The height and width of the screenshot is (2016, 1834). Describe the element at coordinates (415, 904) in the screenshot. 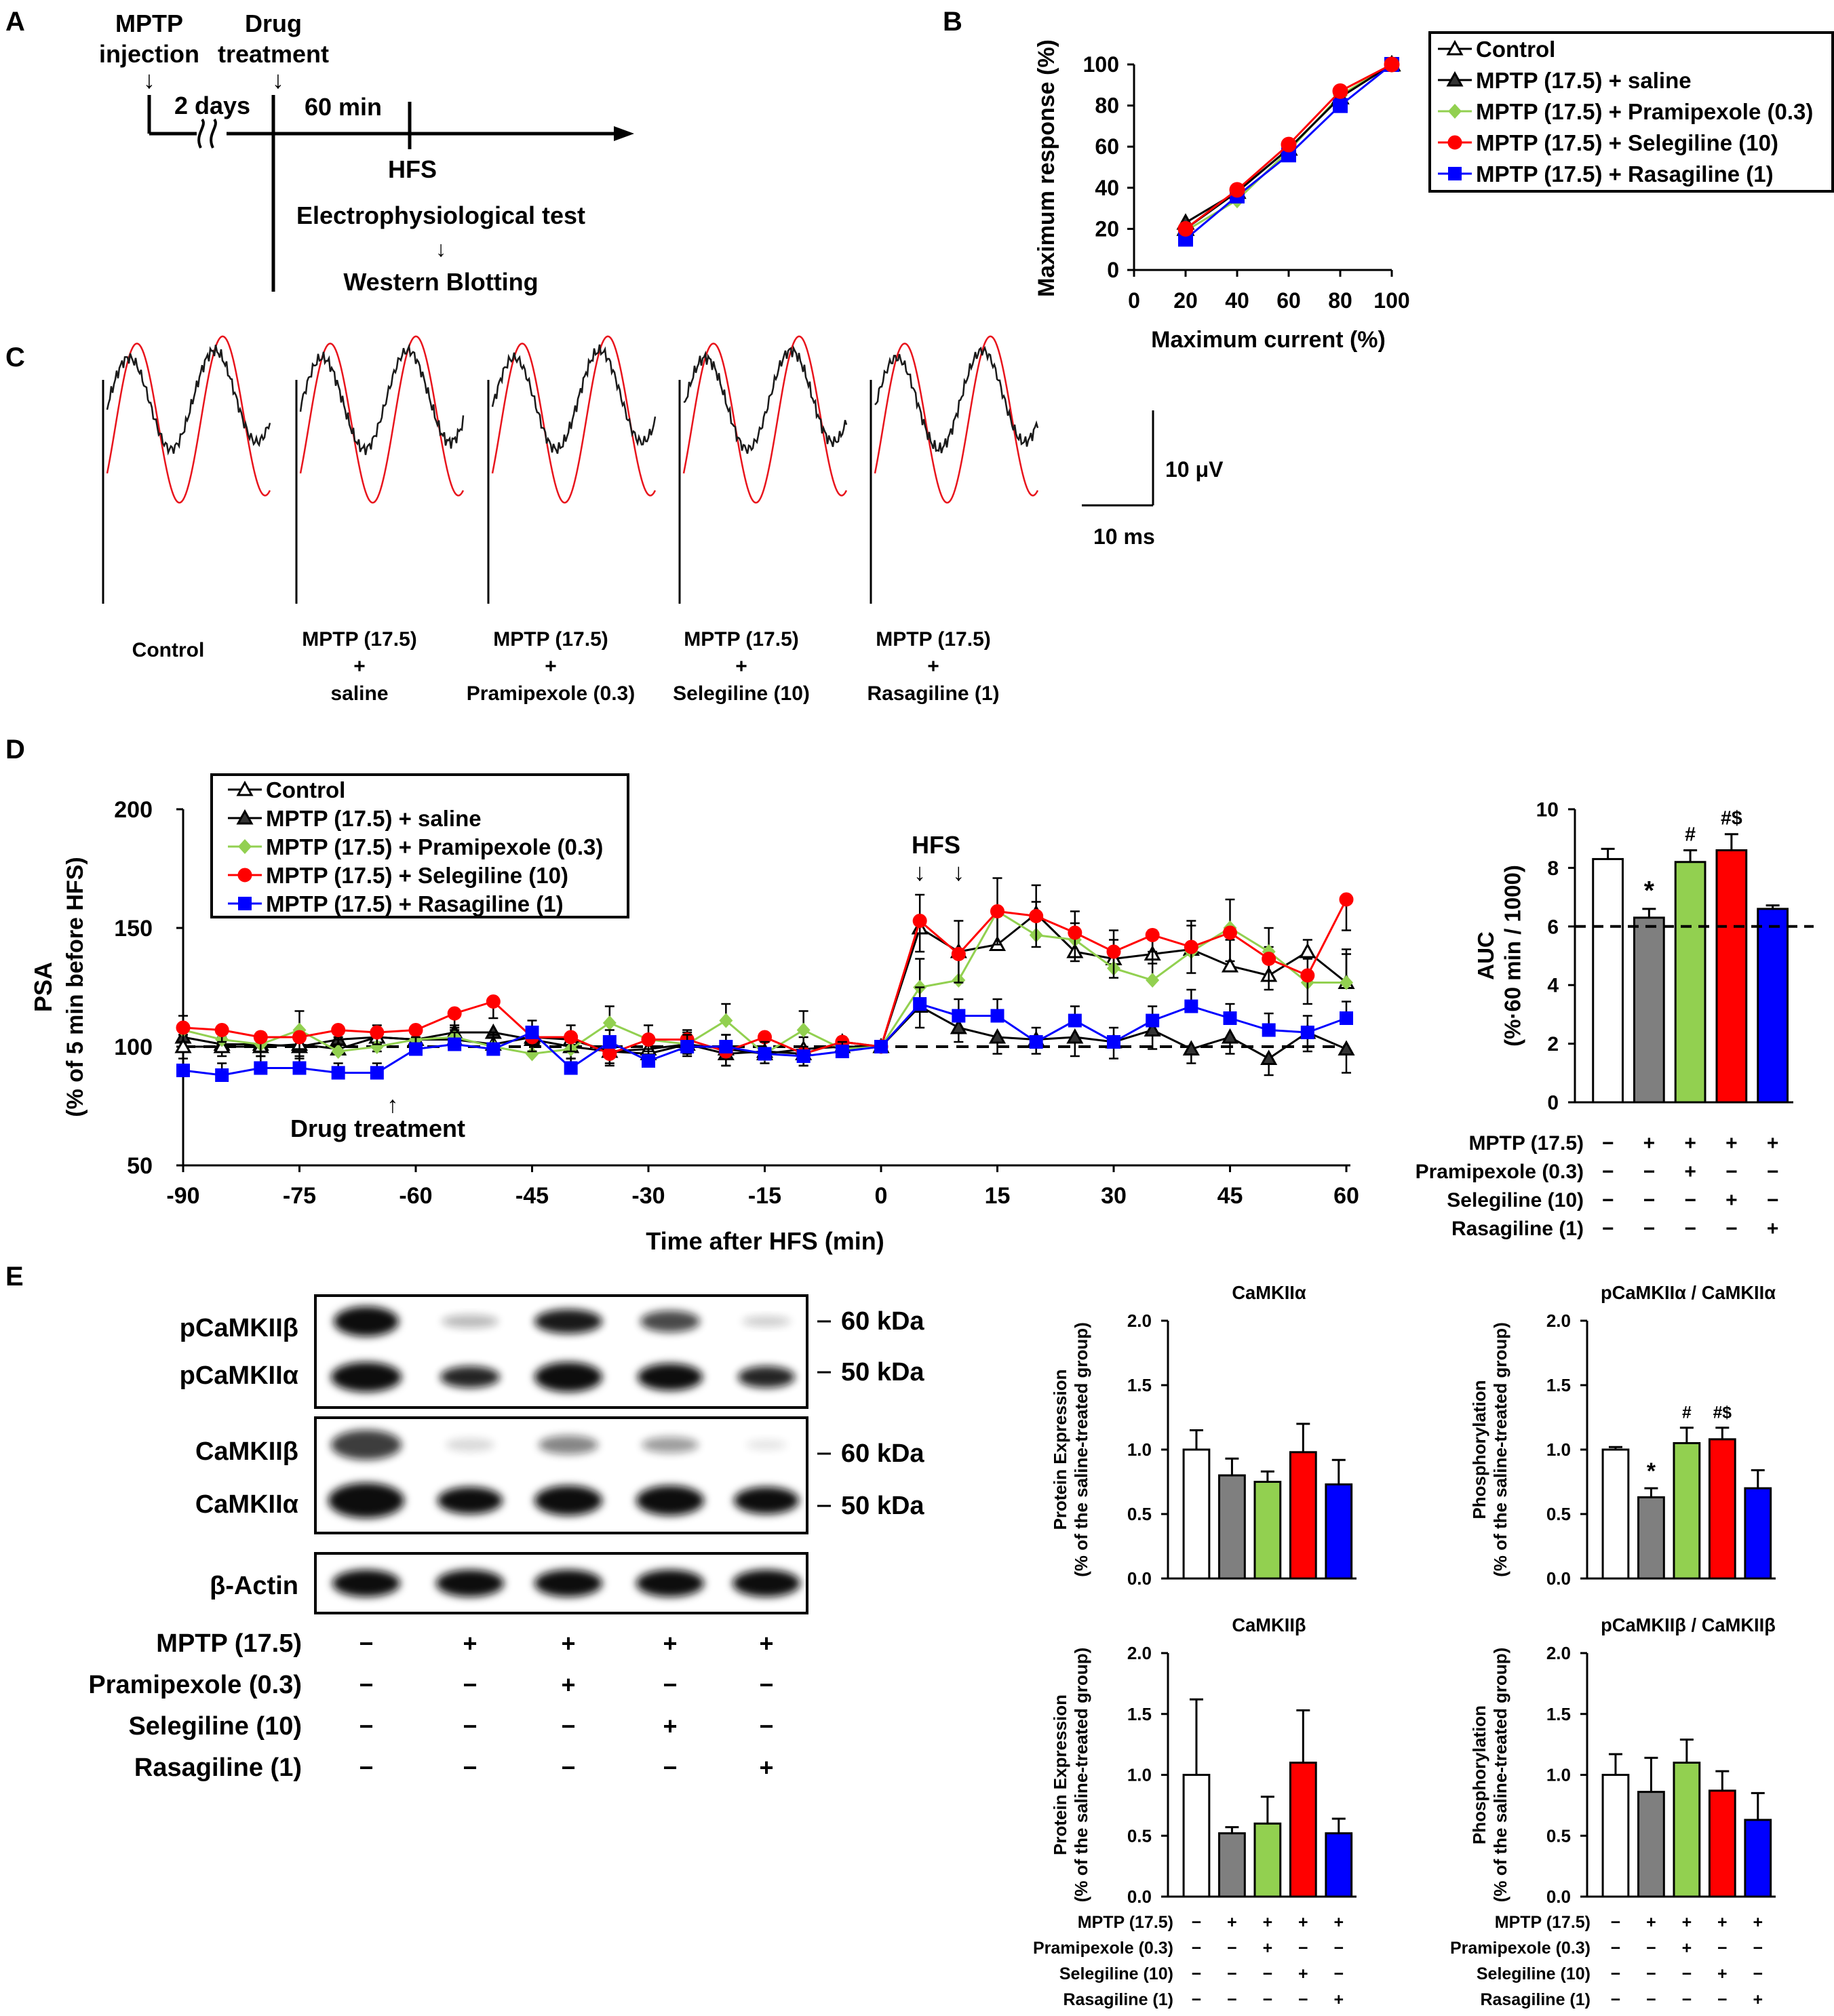

I see `legend-label: MPTP (17.5) + Rasagiline (1)` at that location.